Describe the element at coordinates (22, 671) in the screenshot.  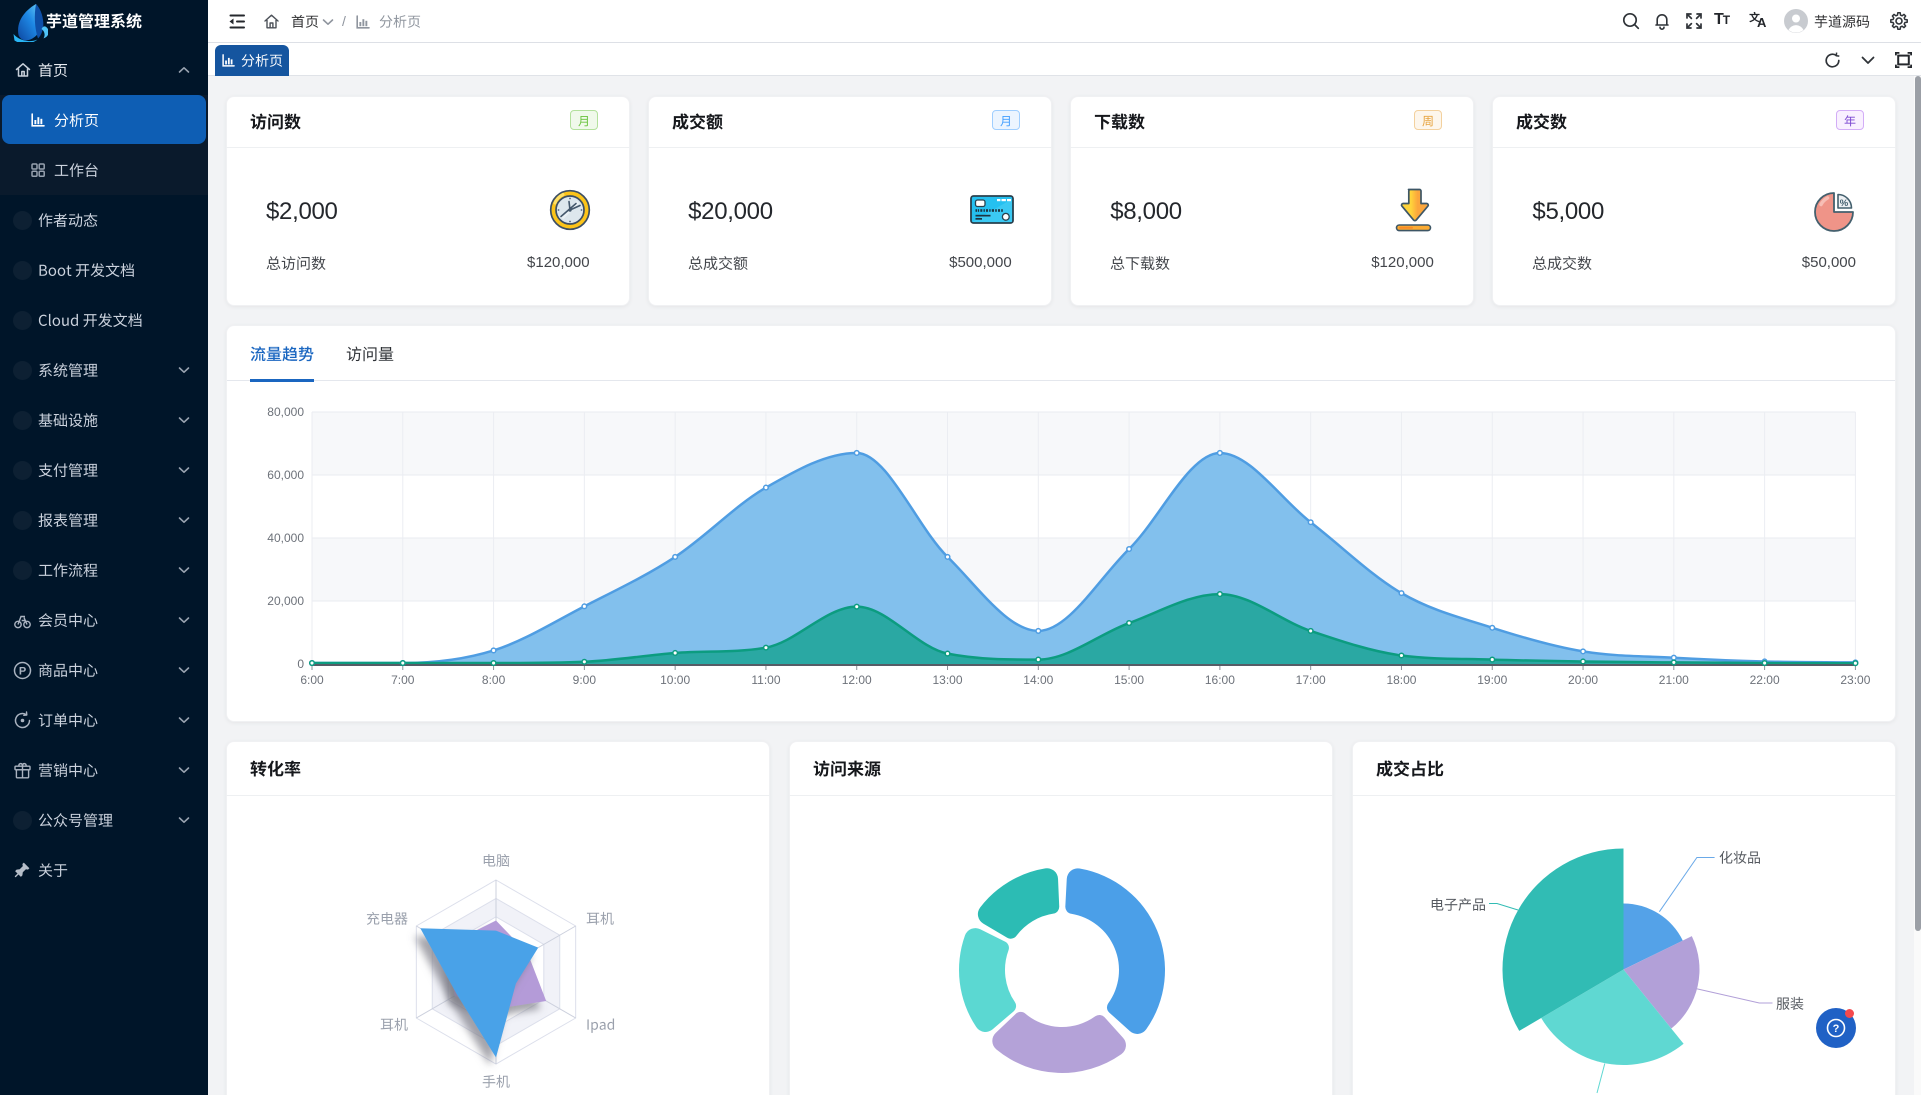
I see `svg-text: P` at that location.